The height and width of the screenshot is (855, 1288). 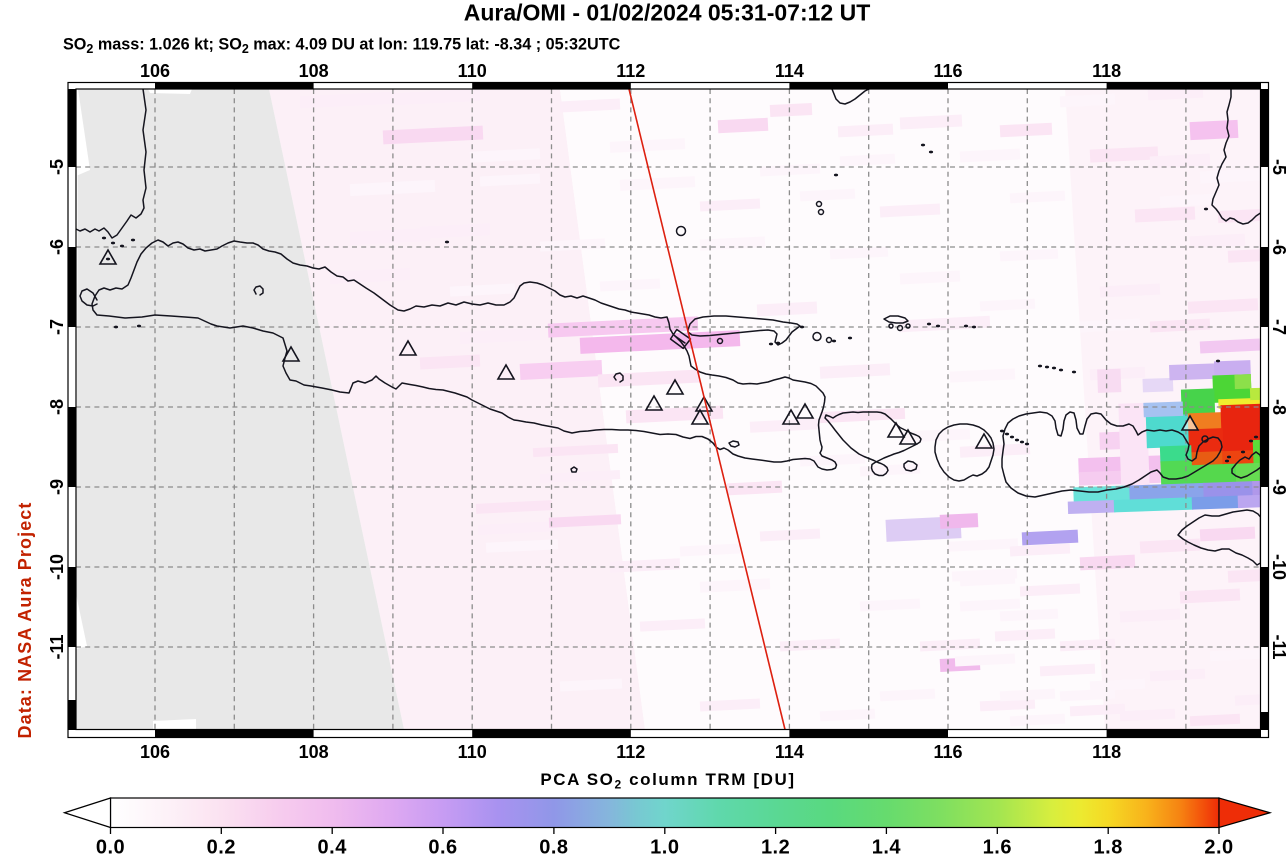 What do you see at coordinates (25, 619) in the screenshot?
I see `svg-text: Data: NASA Aura Project` at bounding box center [25, 619].